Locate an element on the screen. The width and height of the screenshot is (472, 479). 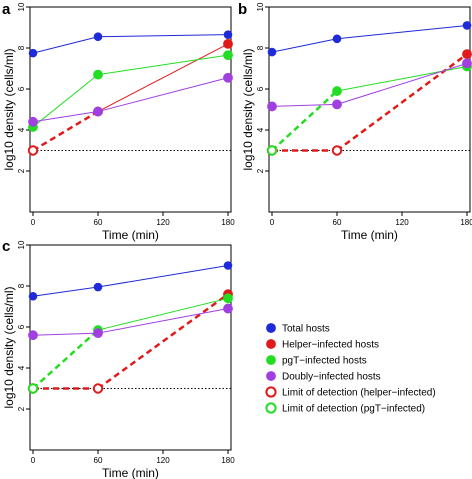
legend-label: Total hosts is located at coordinates (306, 329).